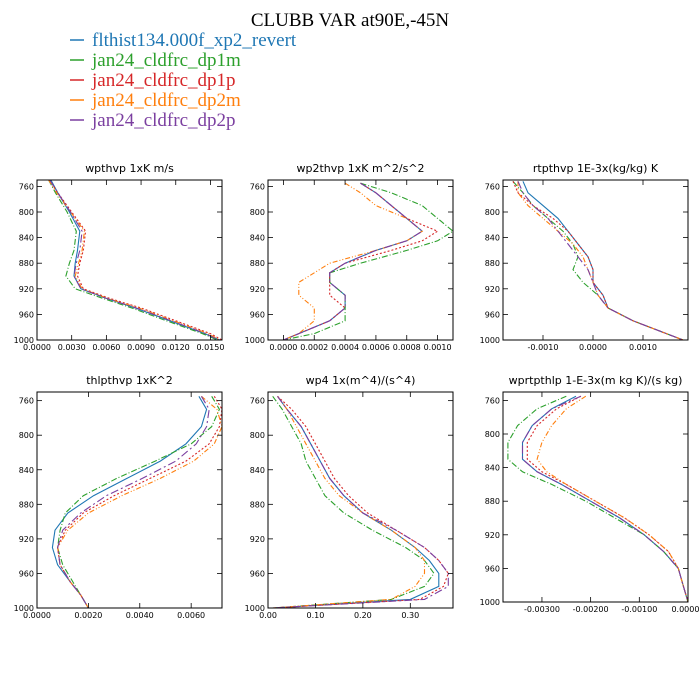  What do you see at coordinates (210, 347) in the screenshot?
I see `x-tick-label: 0.0150` at bounding box center [210, 347].